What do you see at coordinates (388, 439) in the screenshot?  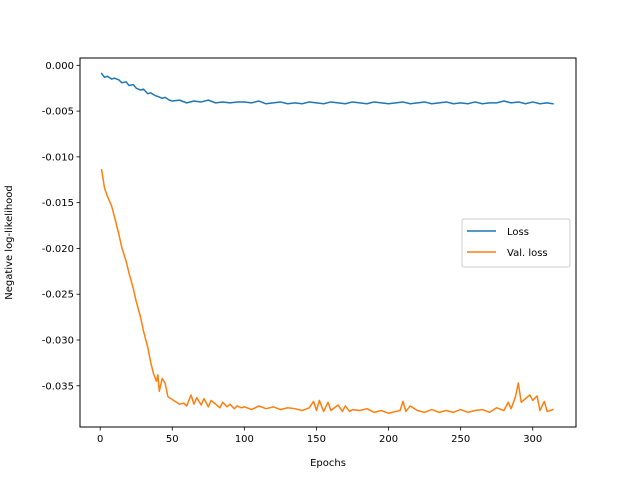 I see `x-tick-label: 200` at bounding box center [388, 439].